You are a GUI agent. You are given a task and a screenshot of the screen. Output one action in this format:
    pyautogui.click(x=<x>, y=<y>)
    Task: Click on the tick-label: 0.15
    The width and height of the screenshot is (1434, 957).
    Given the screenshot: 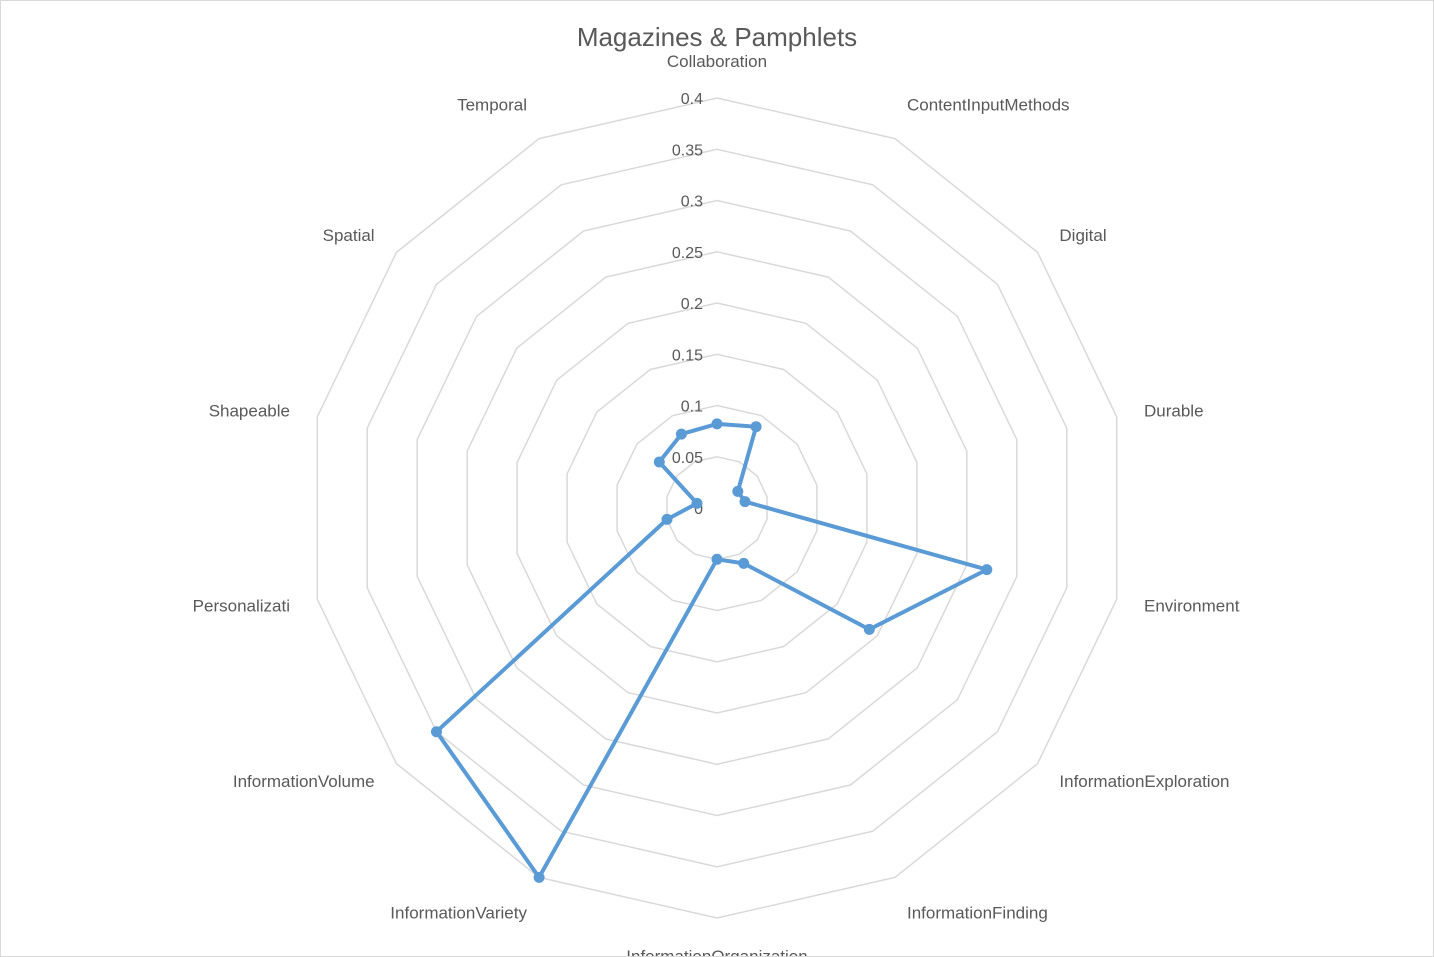 What is the action you would take?
    pyautogui.click(x=687, y=355)
    